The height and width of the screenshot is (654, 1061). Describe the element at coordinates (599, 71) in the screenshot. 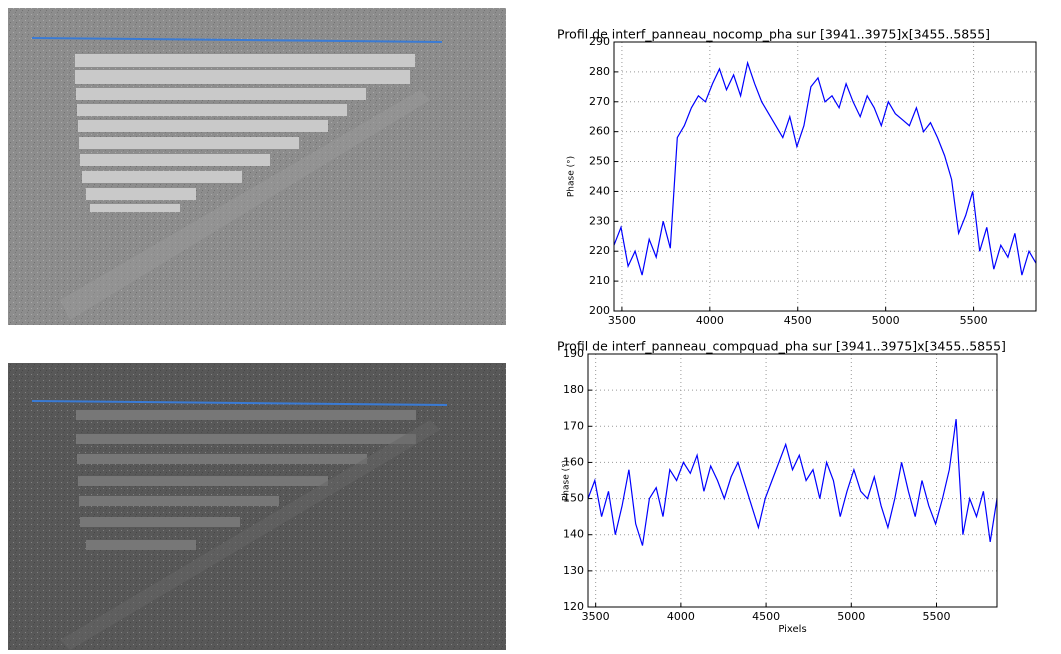

I see `y-tick-label: 280` at that location.